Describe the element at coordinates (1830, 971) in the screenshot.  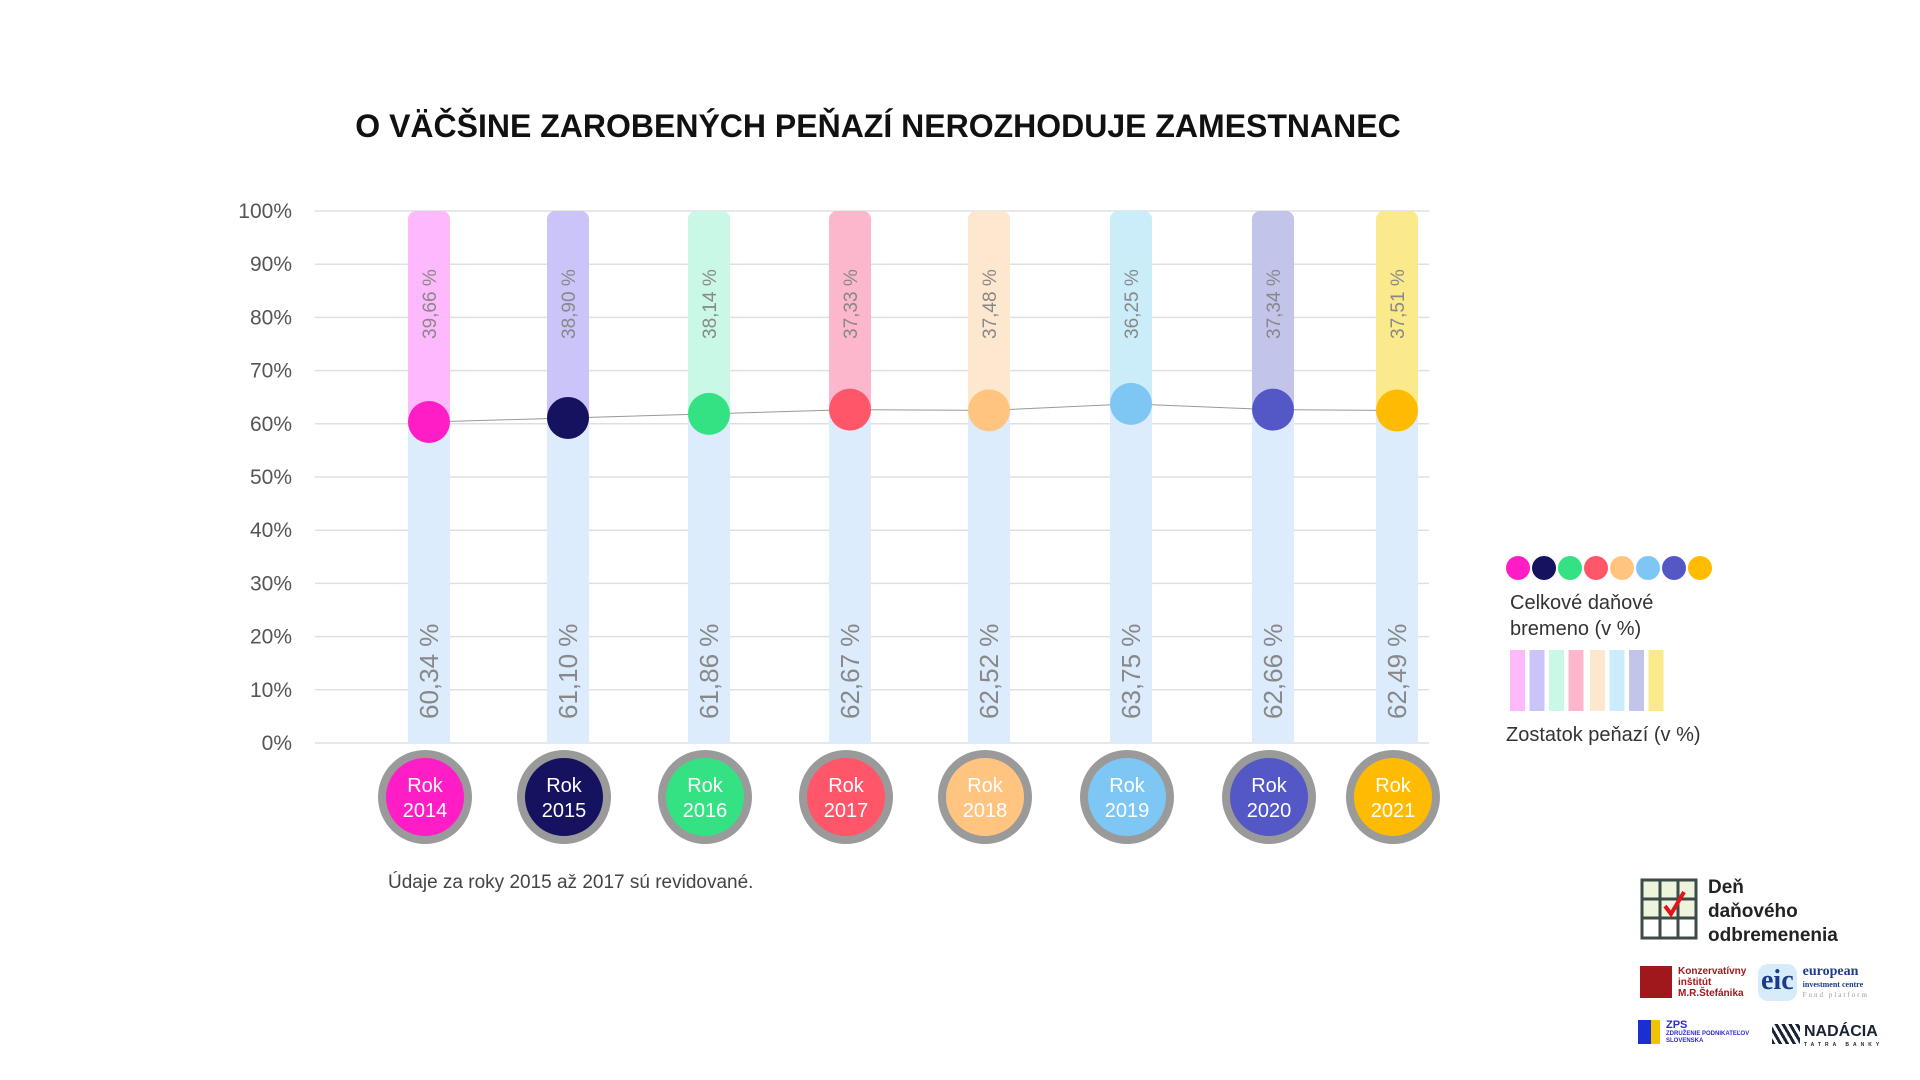
I see `eic-text-1: european` at that location.